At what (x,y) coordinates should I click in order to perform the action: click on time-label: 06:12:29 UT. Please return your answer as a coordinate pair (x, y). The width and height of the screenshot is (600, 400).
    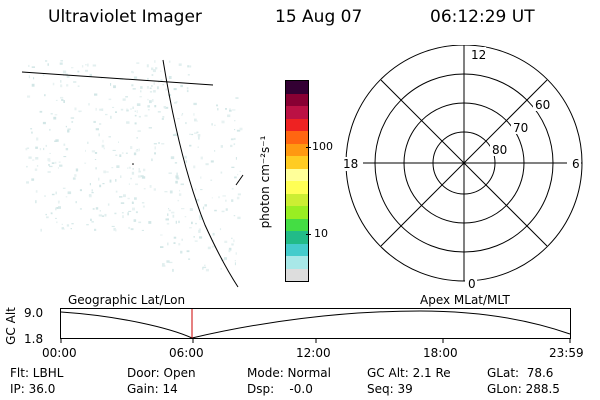
    Looking at the image, I should click on (482, 17).